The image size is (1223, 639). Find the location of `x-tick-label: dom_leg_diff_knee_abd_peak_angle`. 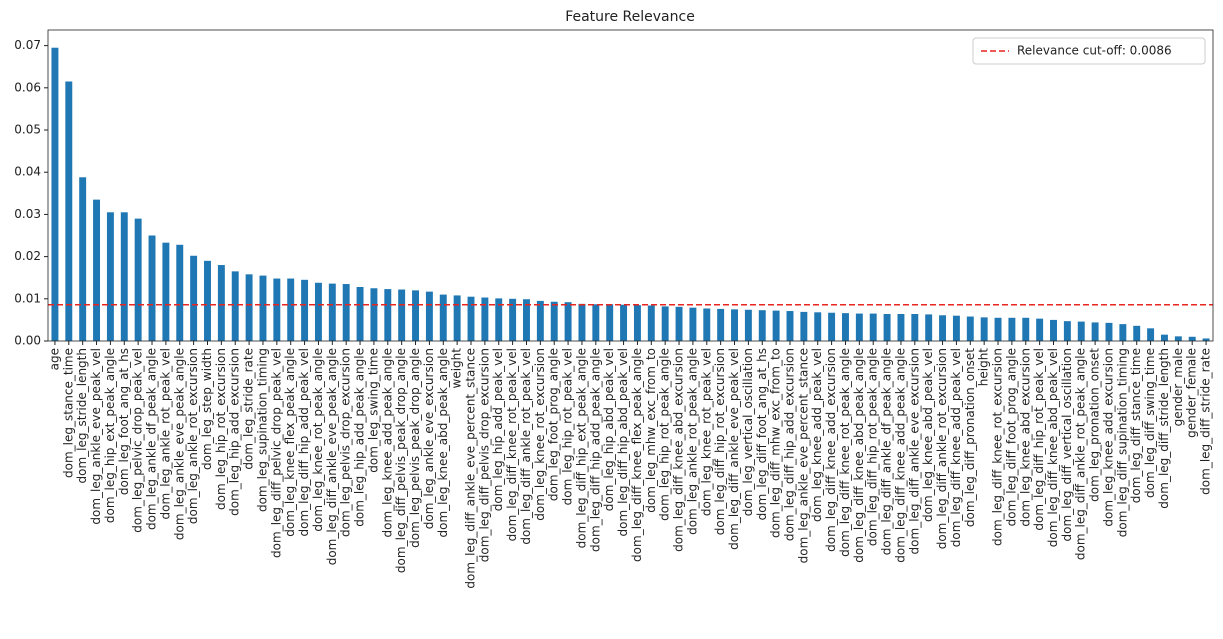

x-tick-label: dom_leg_diff_knee_abd_peak_angle is located at coordinates (859, 455).